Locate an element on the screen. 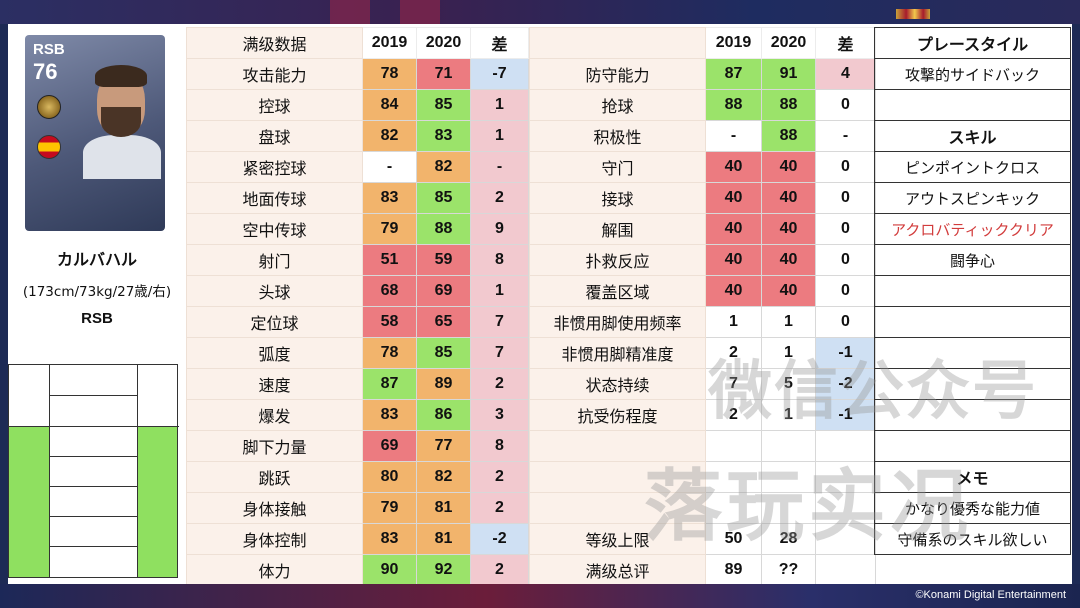 The width and height of the screenshot is (1080, 608). value-2019: 2 is located at coordinates (733, 415).